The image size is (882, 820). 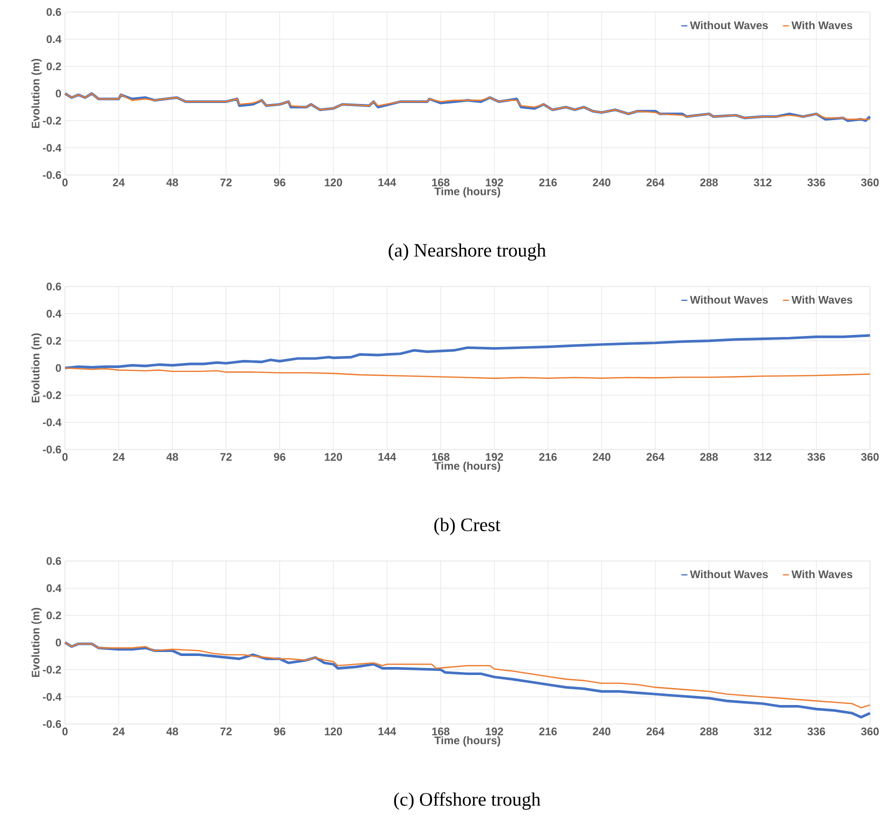 I want to click on text: (c) Offshore trough, so click(x=467, y=801).